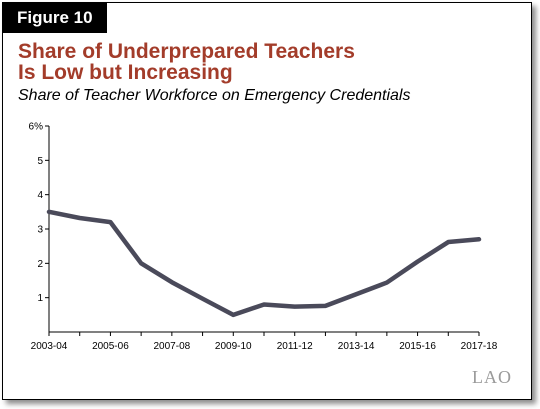 The image size is (540, 409). Describe the element at coordinates (55, 18) in the screenshot. I see `figure-label: Figure 10` at that location.